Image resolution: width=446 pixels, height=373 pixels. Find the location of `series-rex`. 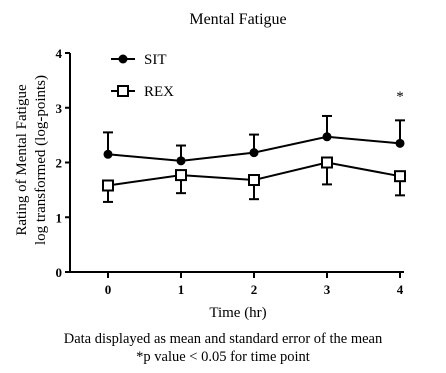

series-rex is located at coordinates (254, 179).